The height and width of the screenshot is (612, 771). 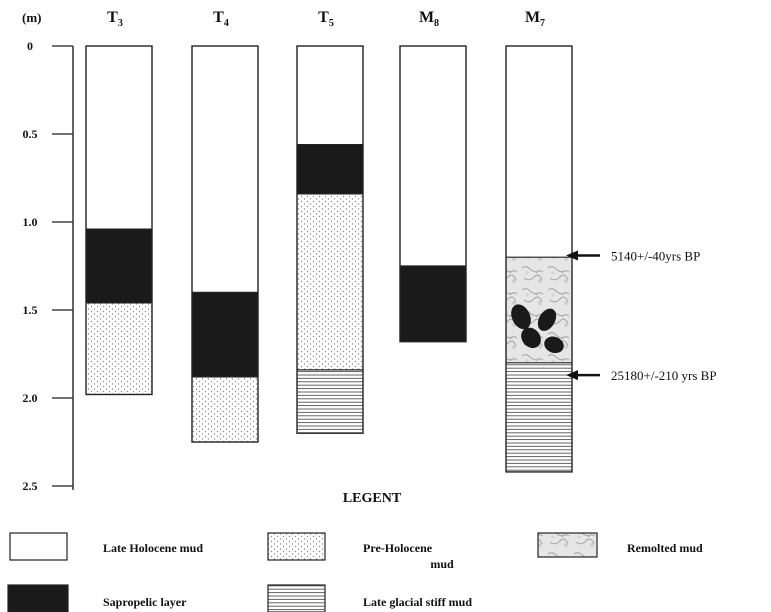 What do you see at coordinates (417, 602) in the screenshot?
I see `legend-label-late-glacial: Late glacial stiff mud` at bounding box center [417, 602].